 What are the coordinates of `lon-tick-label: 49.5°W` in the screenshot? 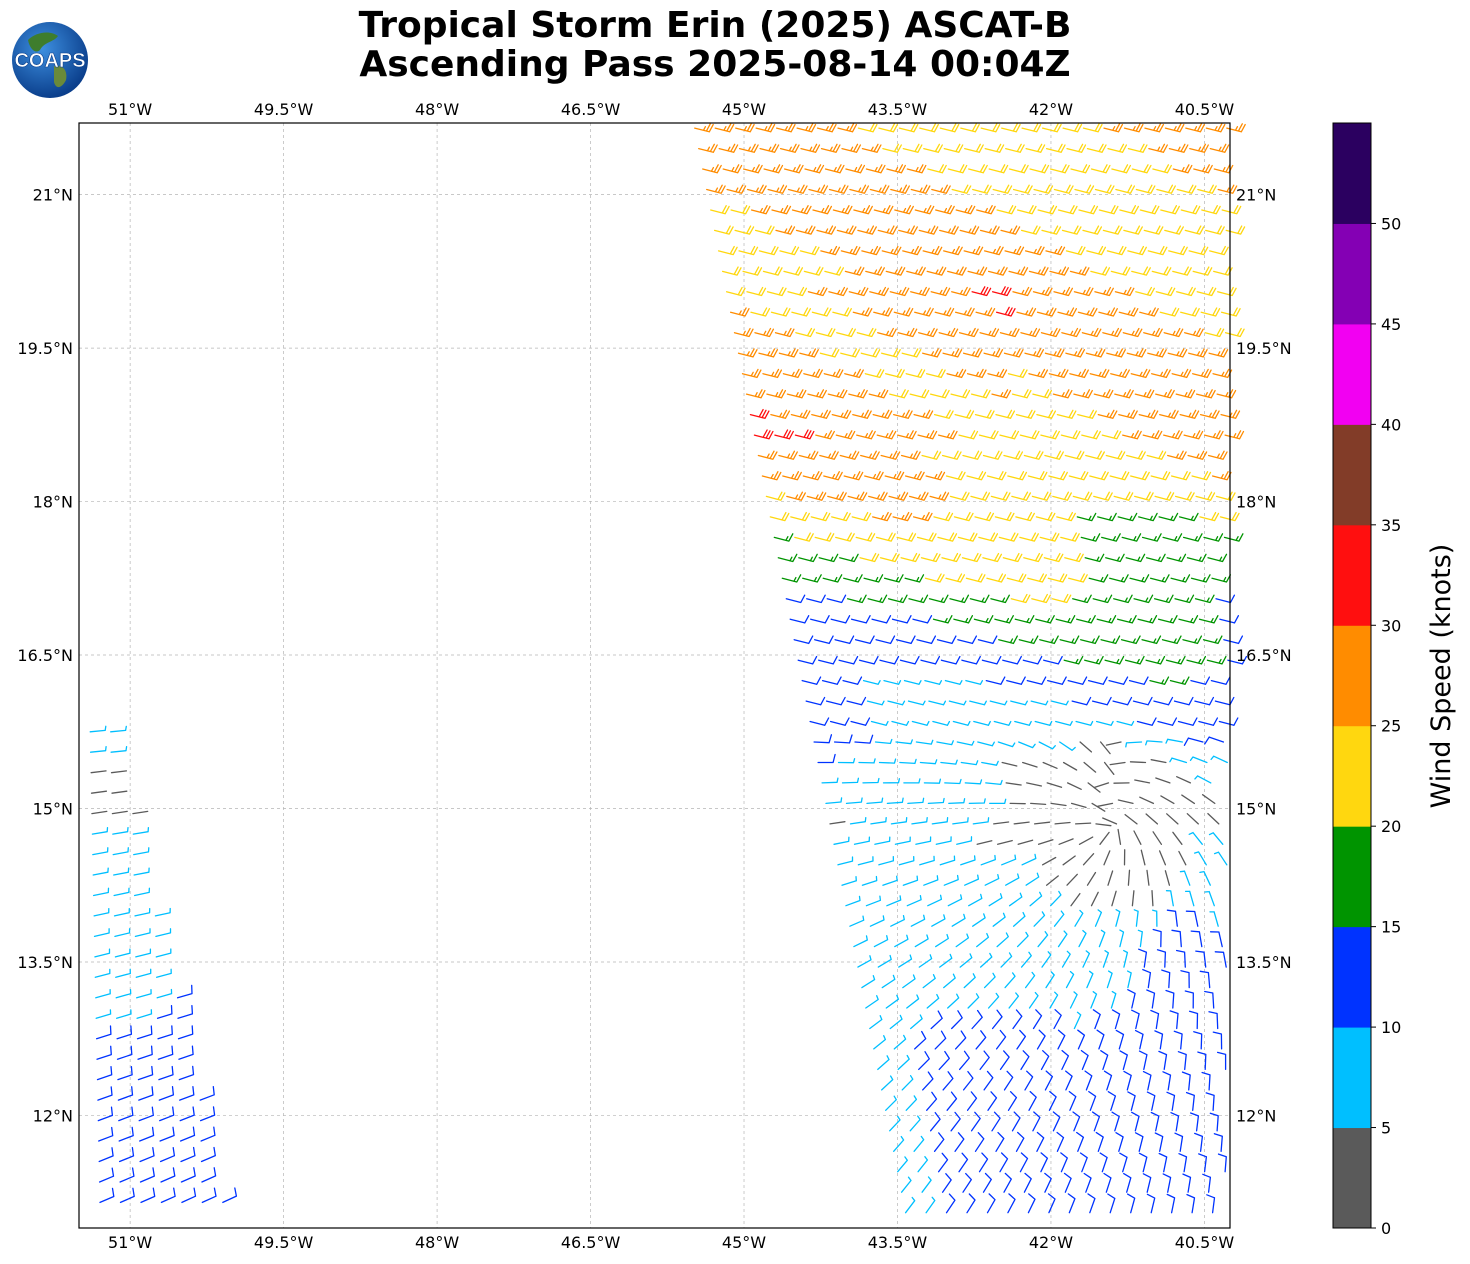 It's located at (284, 109).